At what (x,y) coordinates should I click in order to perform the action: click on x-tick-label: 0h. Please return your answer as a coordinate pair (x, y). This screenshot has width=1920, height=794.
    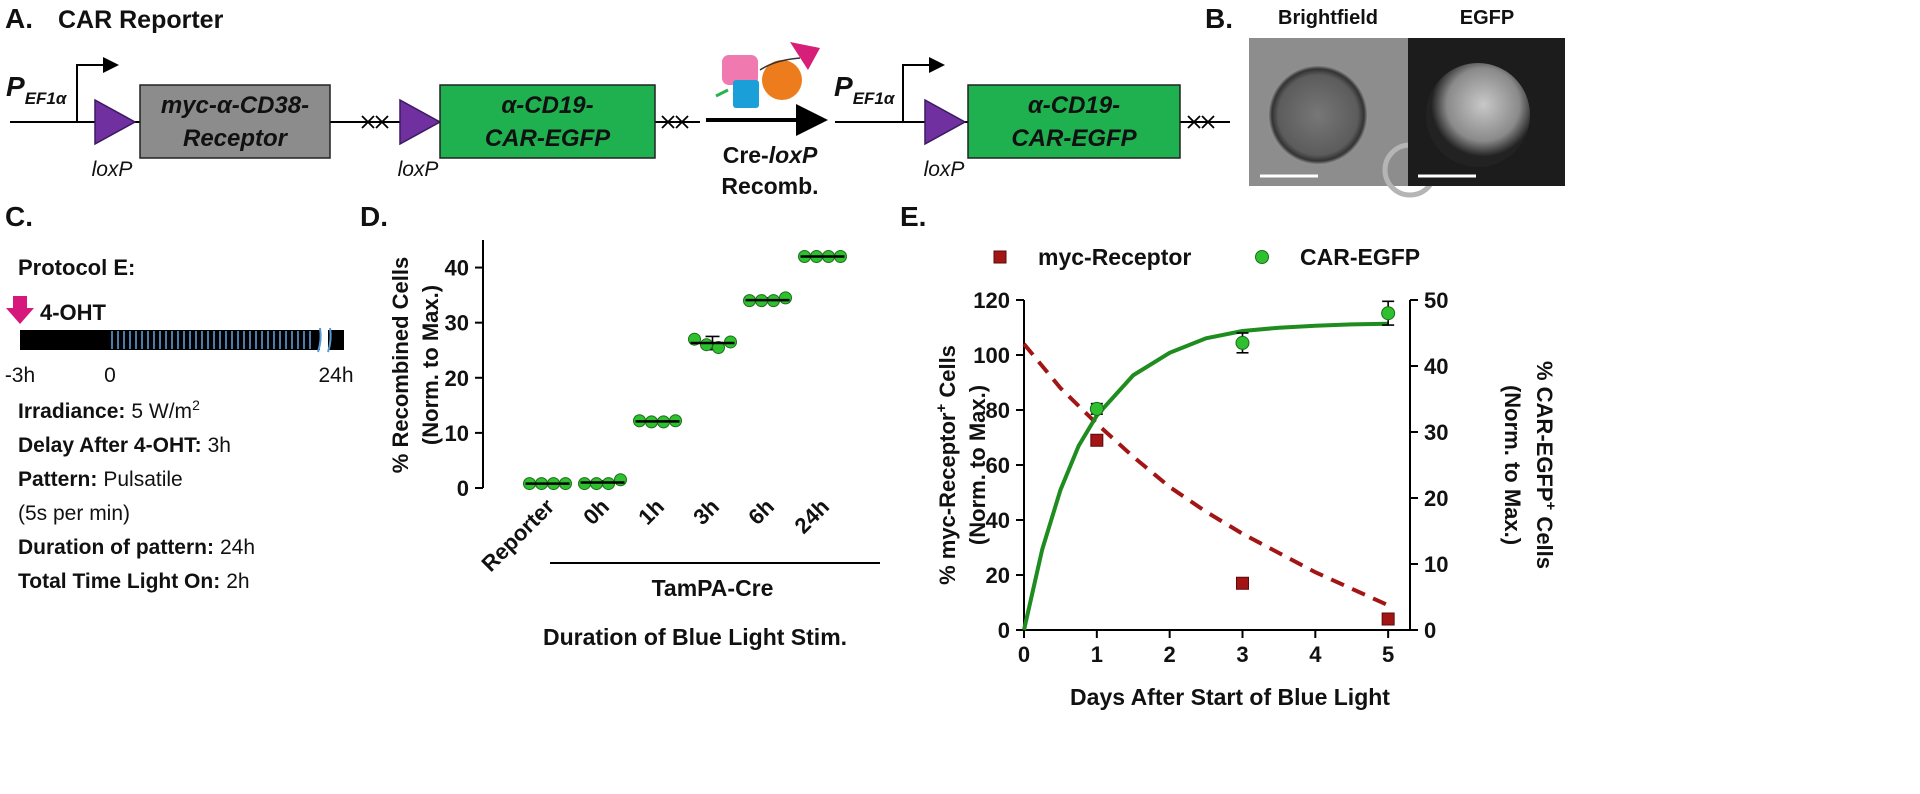
    Looking at the image, I should click on (596, 512).